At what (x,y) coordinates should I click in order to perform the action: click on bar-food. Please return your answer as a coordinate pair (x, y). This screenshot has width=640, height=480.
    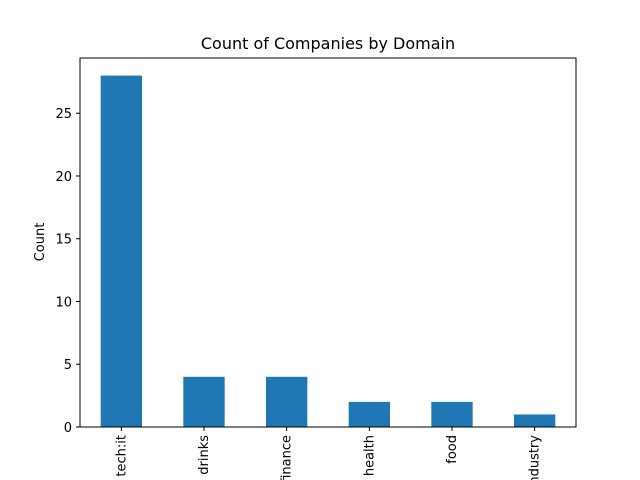
    Looking at the image, I should click on (452, 414).